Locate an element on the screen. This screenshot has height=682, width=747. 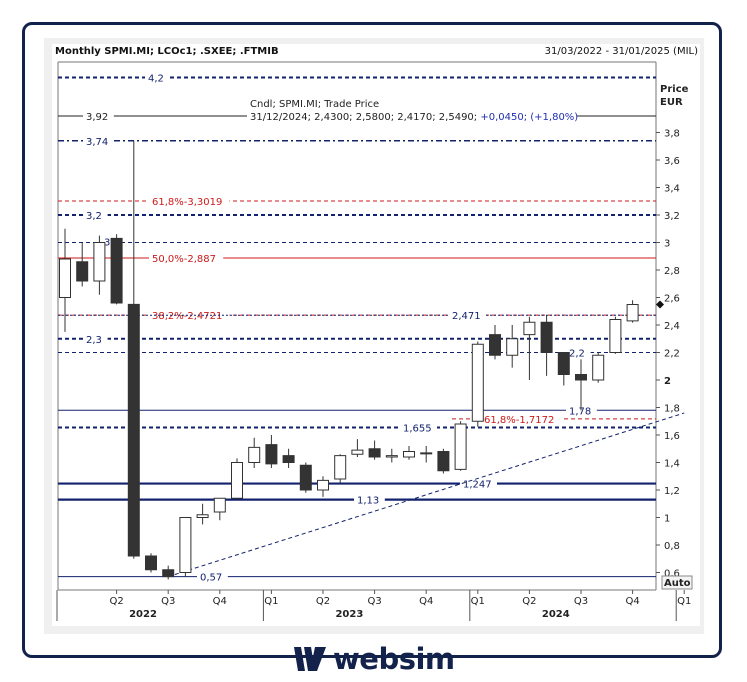
y-tick-label: 2,2 is located at coordinates (672, 354).